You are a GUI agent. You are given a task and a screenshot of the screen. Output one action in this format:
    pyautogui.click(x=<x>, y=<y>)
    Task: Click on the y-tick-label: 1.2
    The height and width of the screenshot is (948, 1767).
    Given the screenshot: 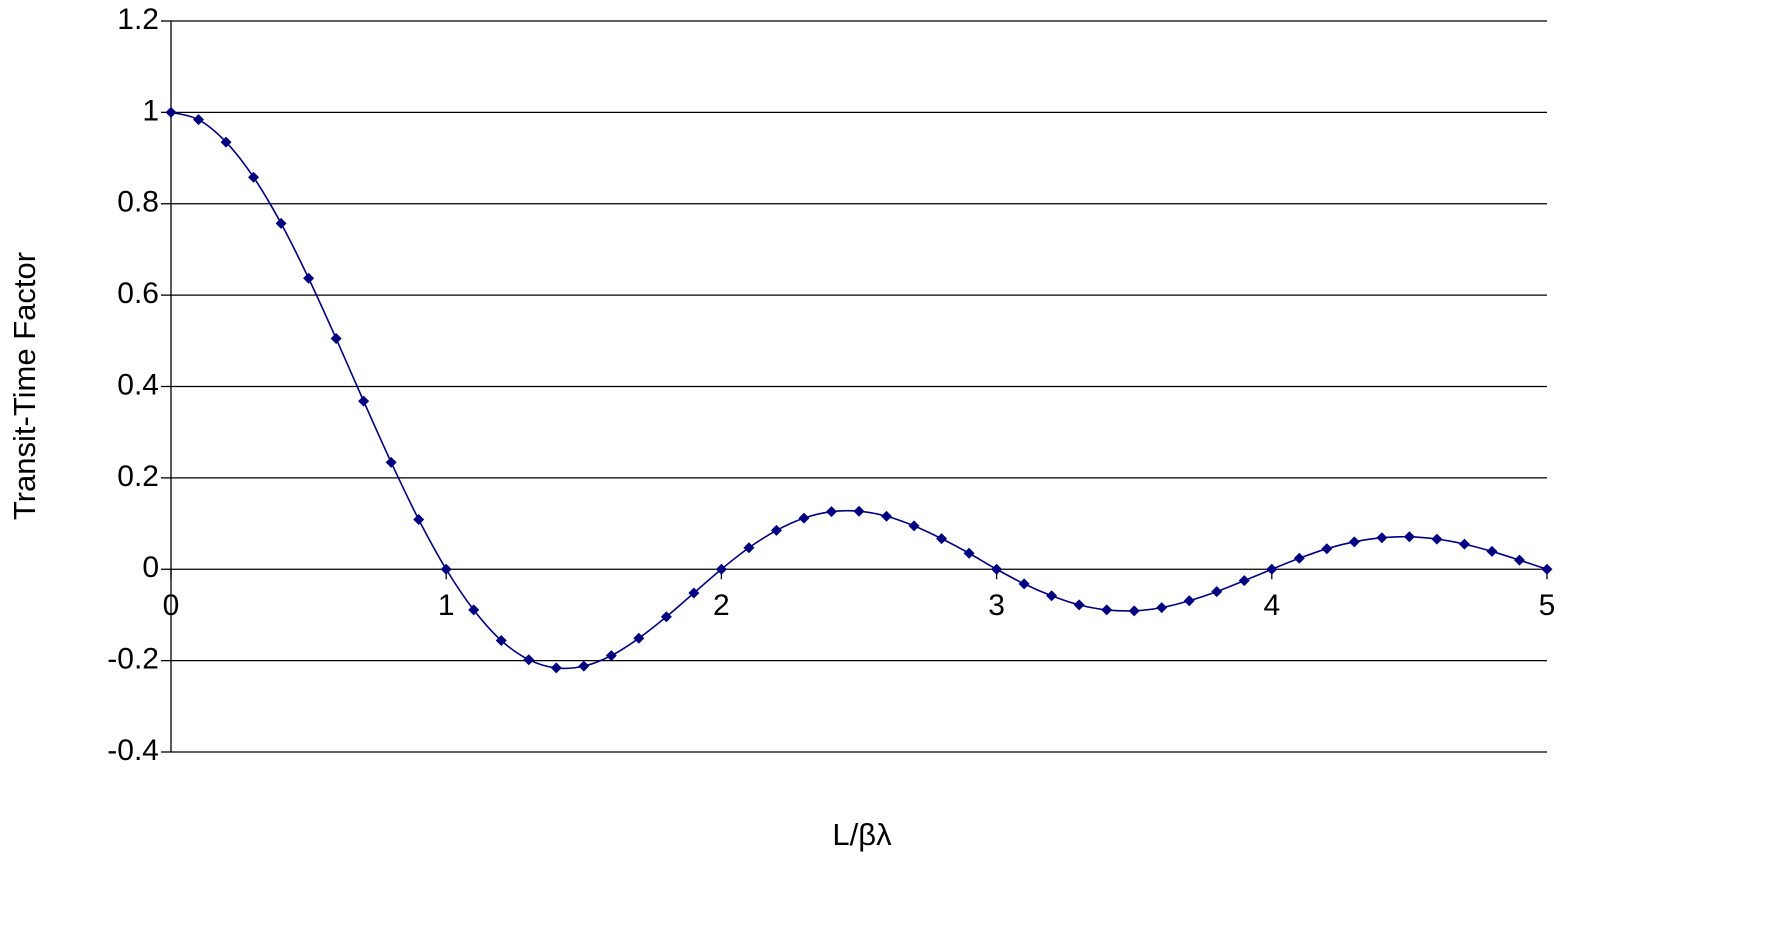 What is the action you would take?
    pyautogui.click(x=138, y=19)
    